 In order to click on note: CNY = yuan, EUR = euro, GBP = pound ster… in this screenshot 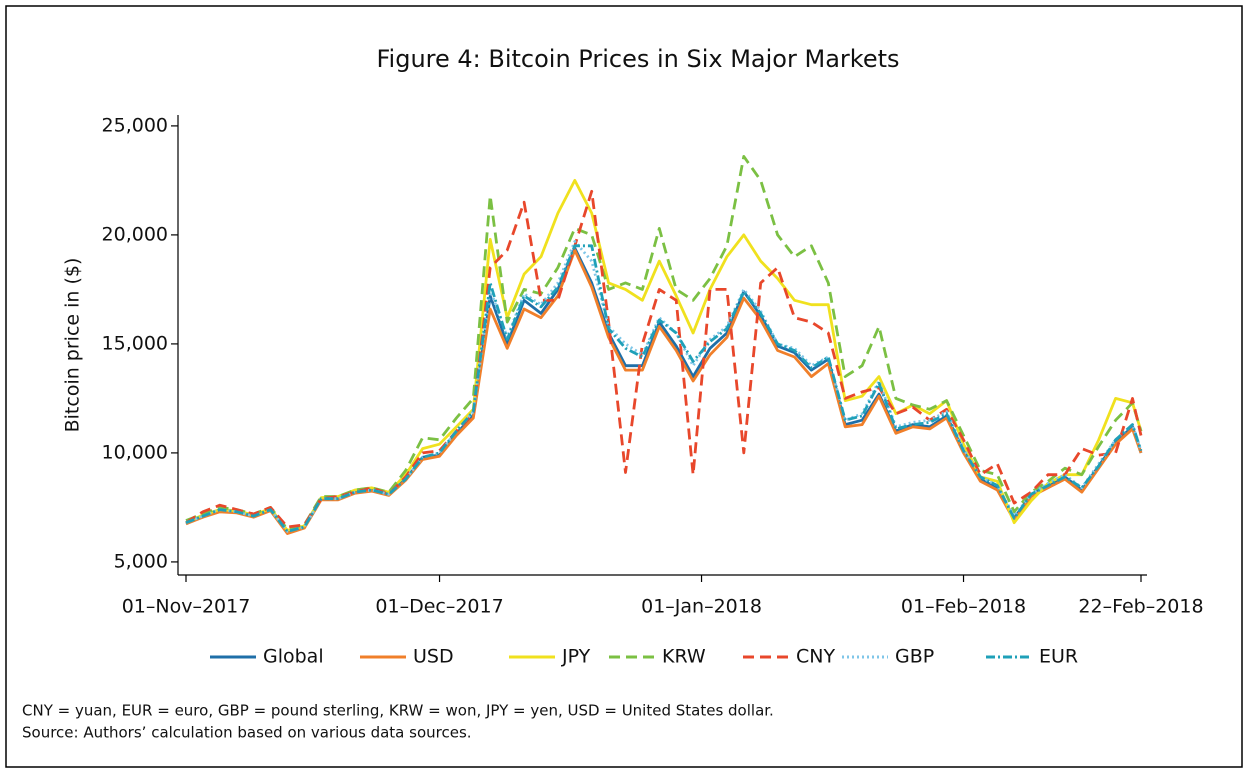, I will do `click(398, 711)`.